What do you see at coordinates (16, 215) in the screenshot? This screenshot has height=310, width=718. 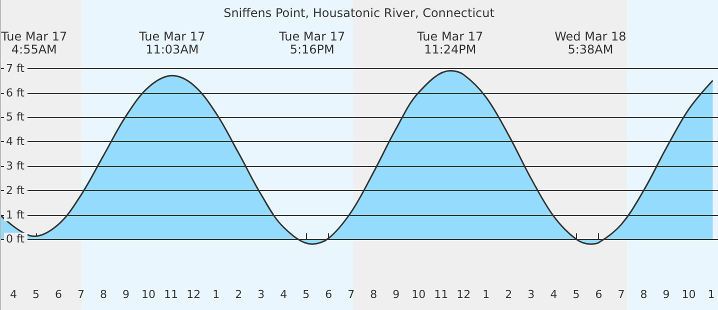 I see `y-tick-label: 1 ft` at bounding box center [16, 215].